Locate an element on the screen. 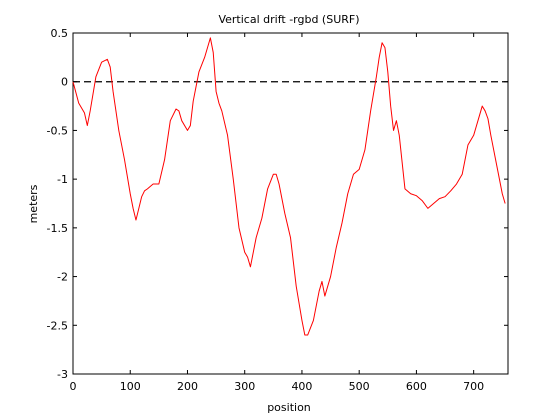 This screenshot has height=420, width=560. y-tick-label: -1.5 is located at coordinates (57, 228).